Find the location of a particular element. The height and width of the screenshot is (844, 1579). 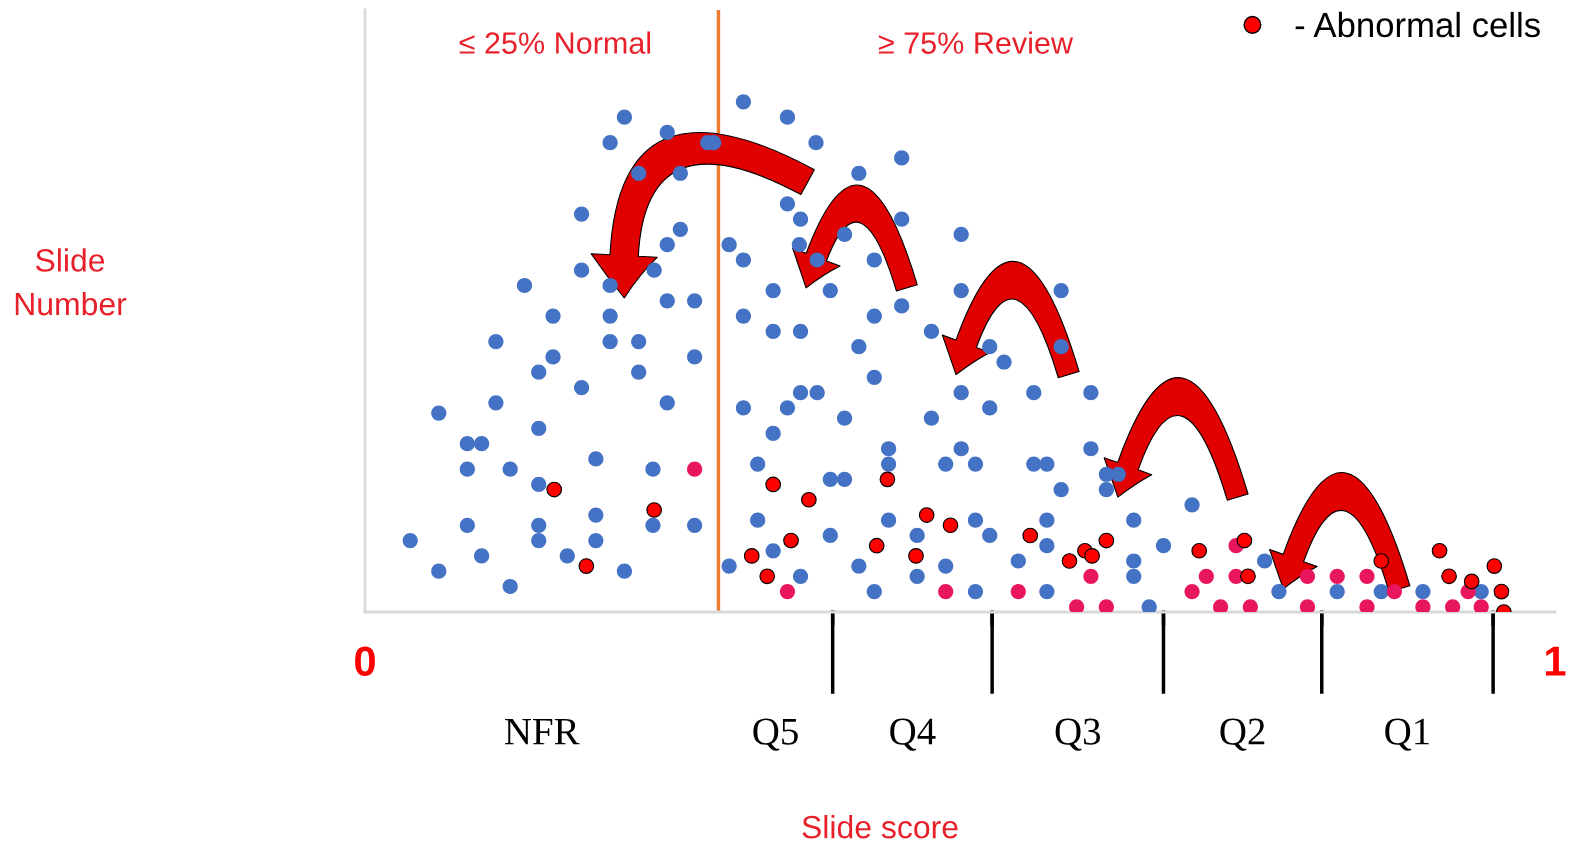

x-tick-label: 0 is located at coordinates (365, 661).